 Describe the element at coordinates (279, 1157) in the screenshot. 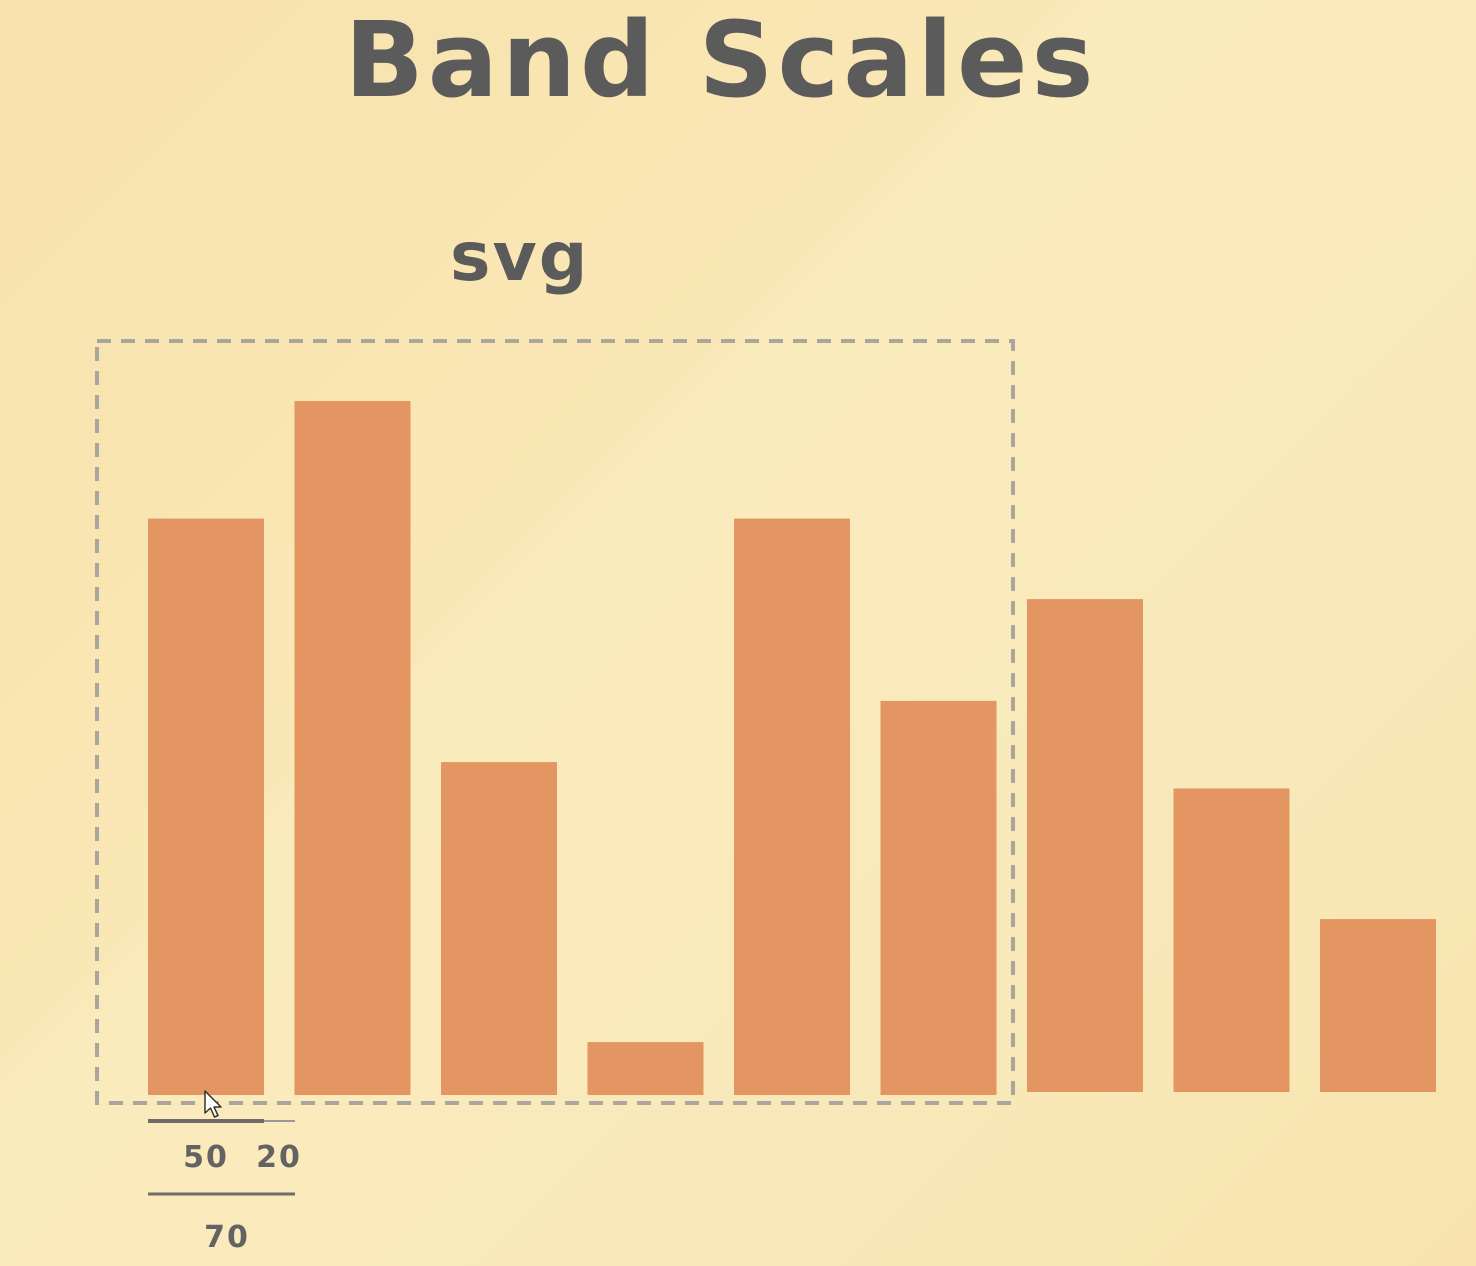

I see `padding-value: 20` at that location.